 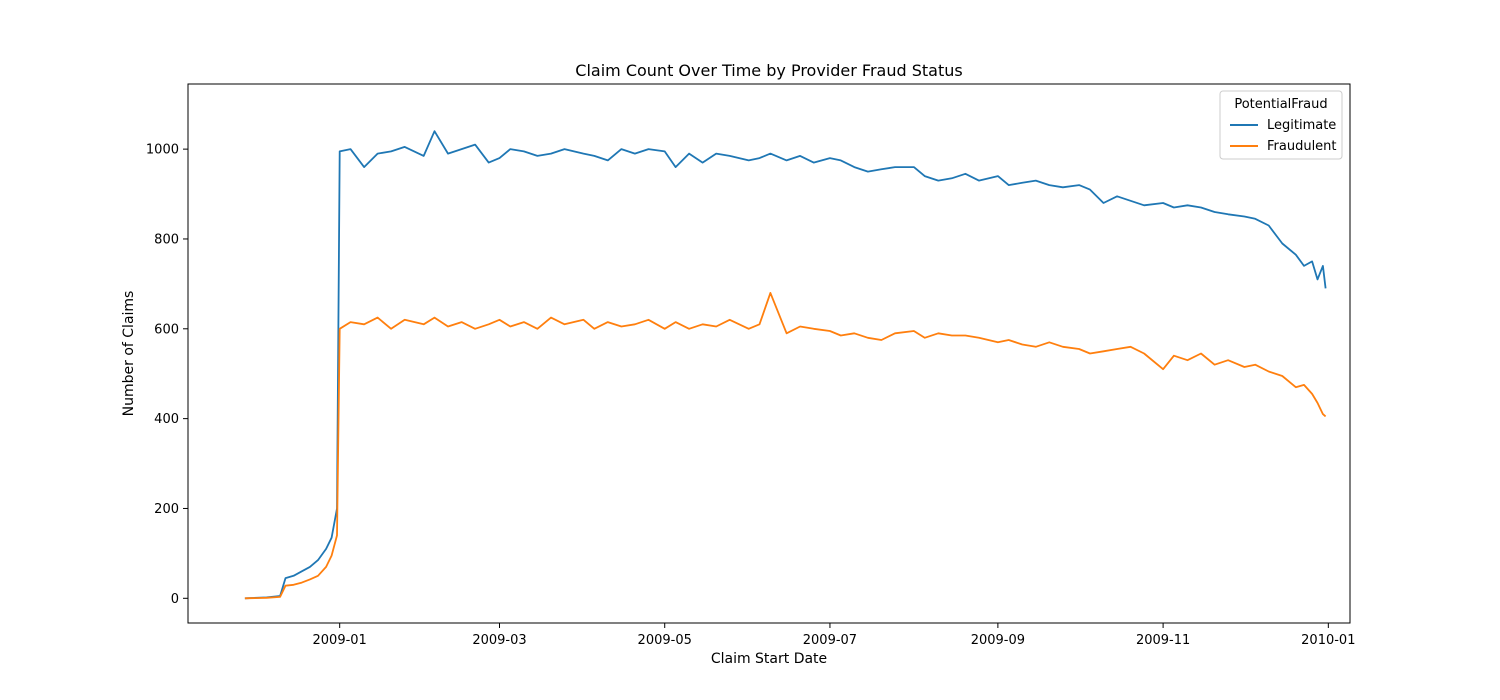 I want to click on y-axis: 0 200 400 600 800 1000, so click(x=167, y=375).